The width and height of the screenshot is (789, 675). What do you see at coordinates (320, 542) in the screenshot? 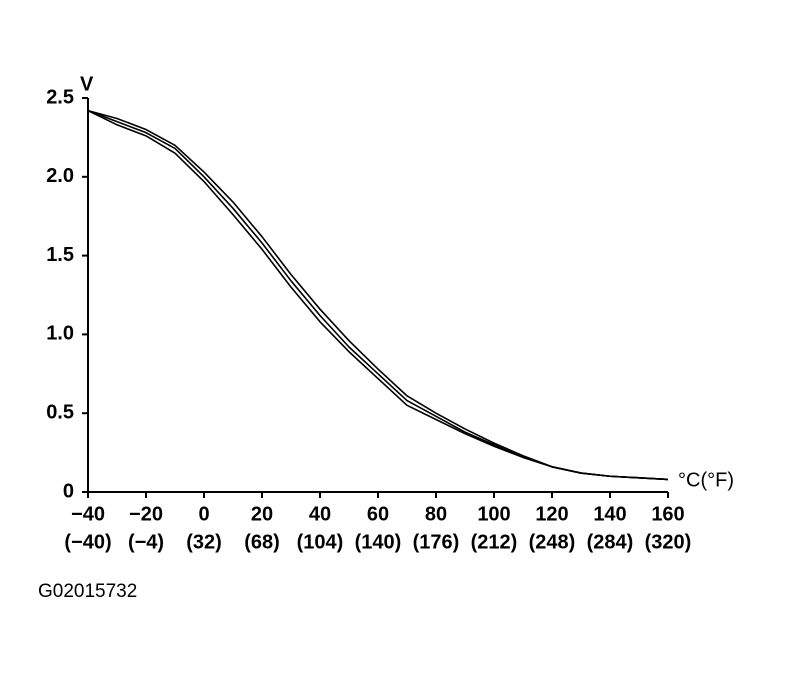
I see `x-tick-label-fahrenheit: (104)` at bounding box center [320, 542].